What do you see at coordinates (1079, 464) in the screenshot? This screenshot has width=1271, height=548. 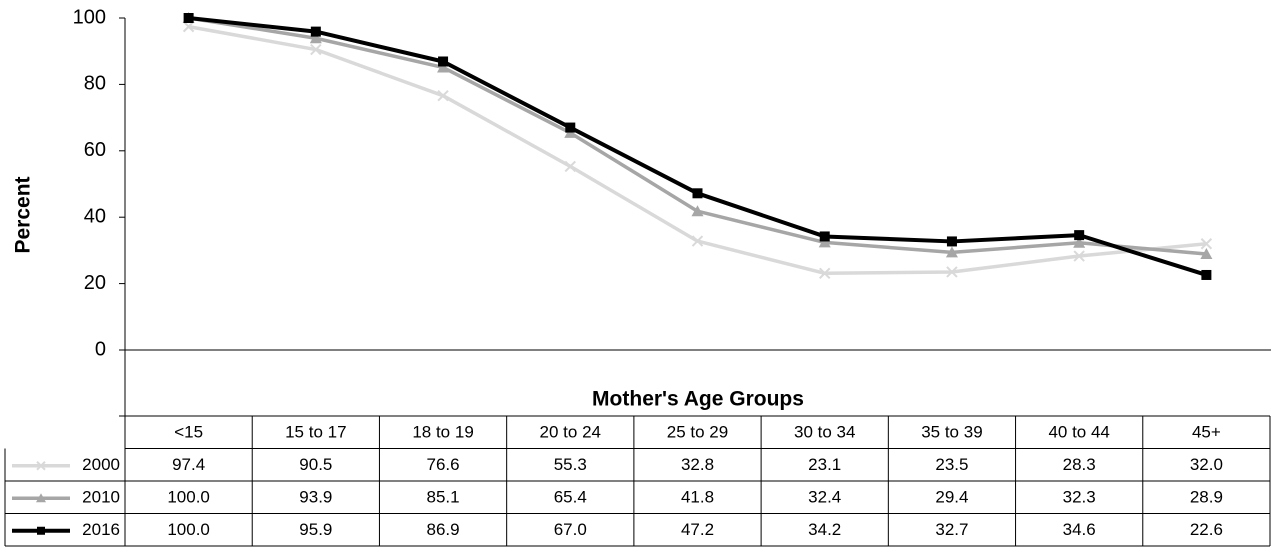 I see `table-cell: 28.3` at bounding box center [1079, 464].